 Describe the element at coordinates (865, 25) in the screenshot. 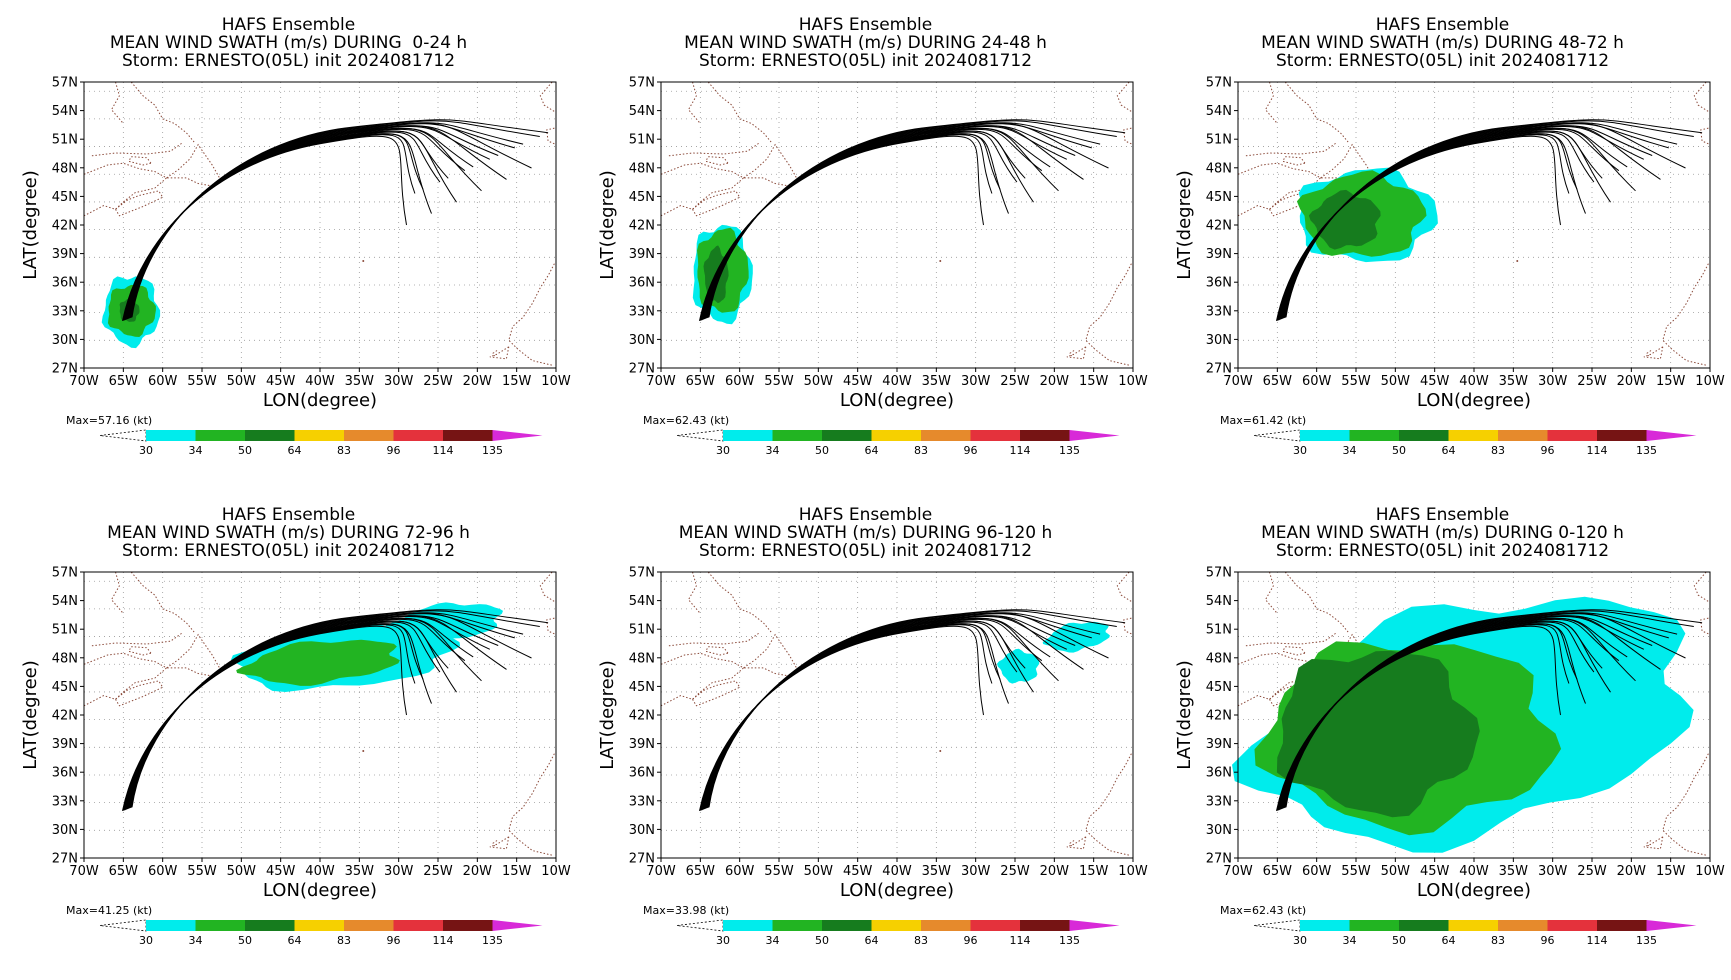

I see `chart-title-line-1: HAFS Ensemble` at that location.